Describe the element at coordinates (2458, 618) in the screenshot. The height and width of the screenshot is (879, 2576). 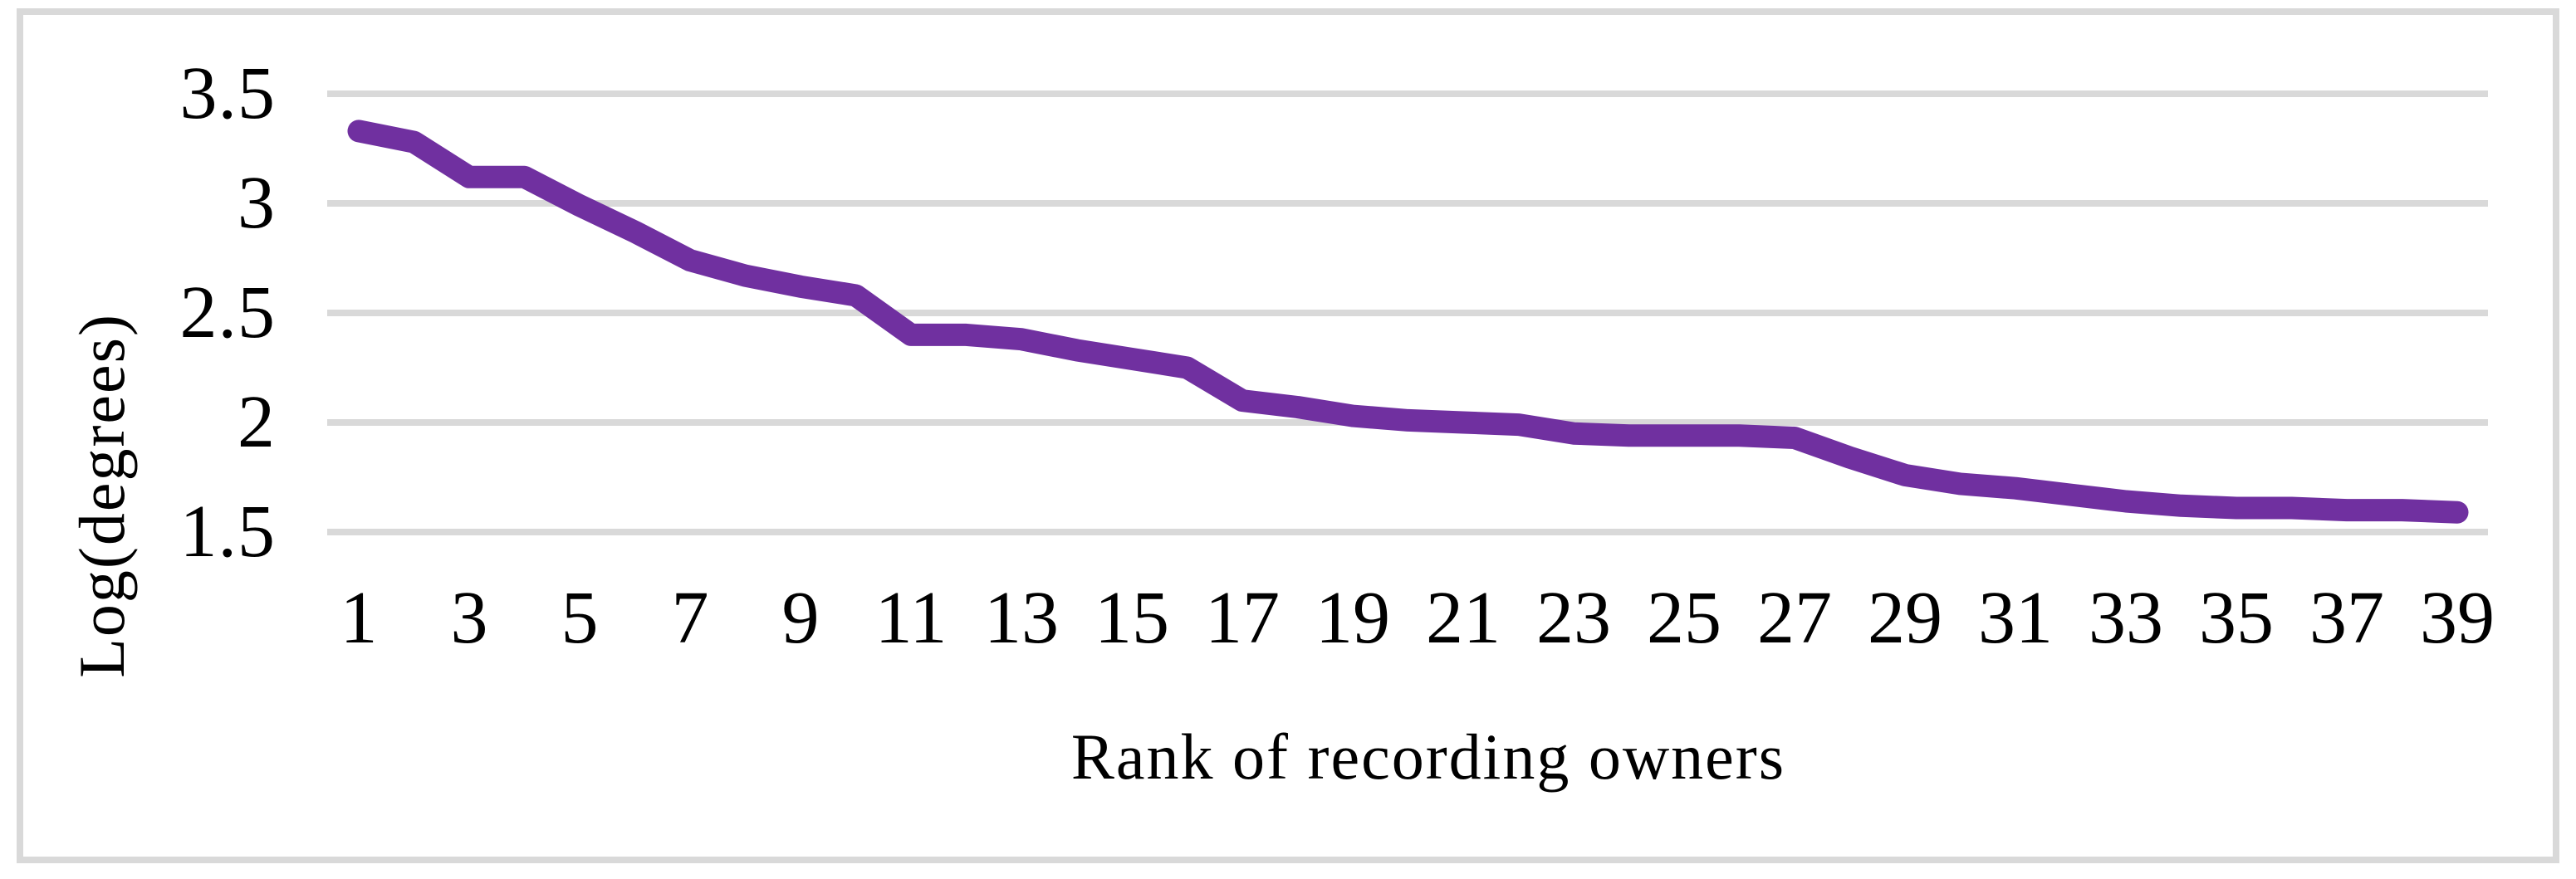
I see `x-tick-label: 39` at that location.